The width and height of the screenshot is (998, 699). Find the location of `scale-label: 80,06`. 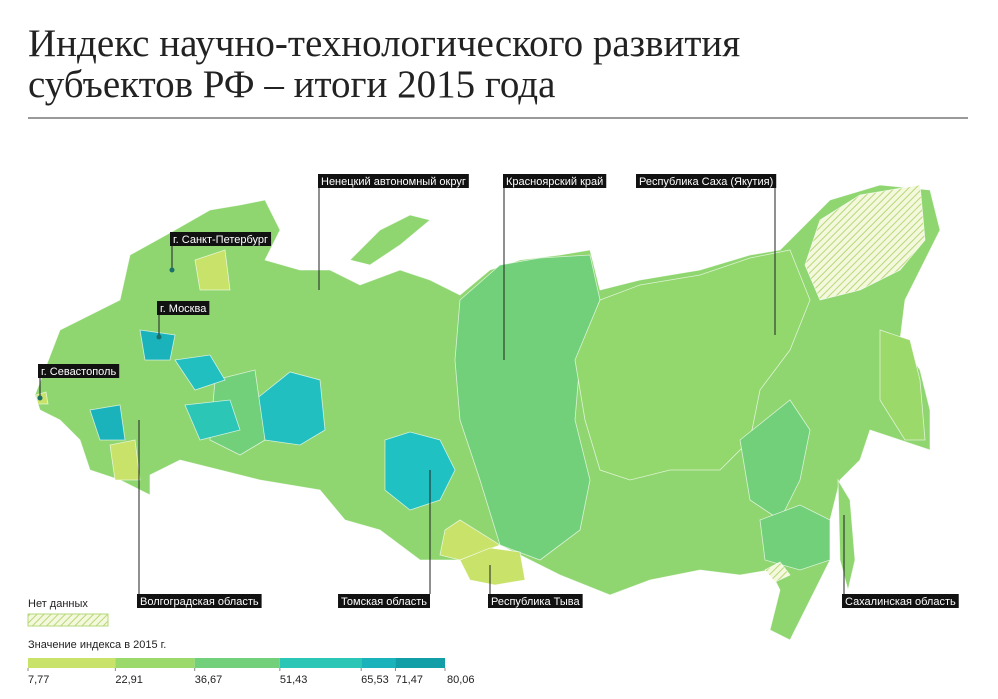

scale-label: 80,06 is located at coordinates (461, 680).